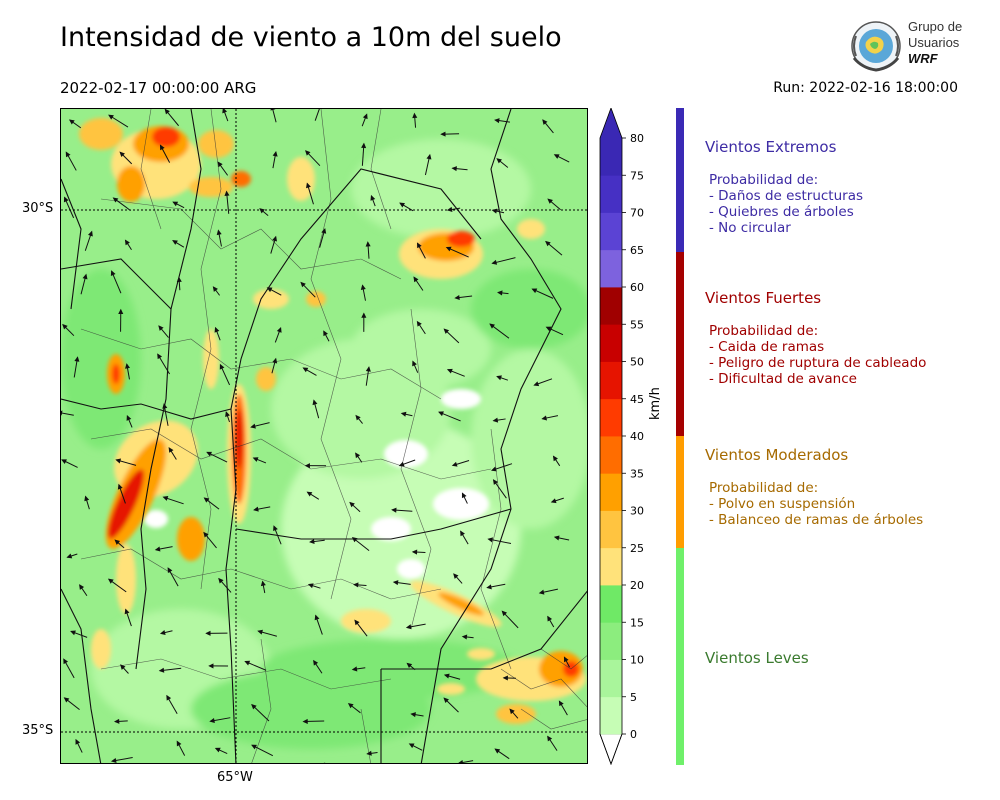 The width and height of the screenshot is (1000, 800). Describe the element at coordinates (637, 399) in the screenshot. I see `colorbar-tick-label: 45` at that location.